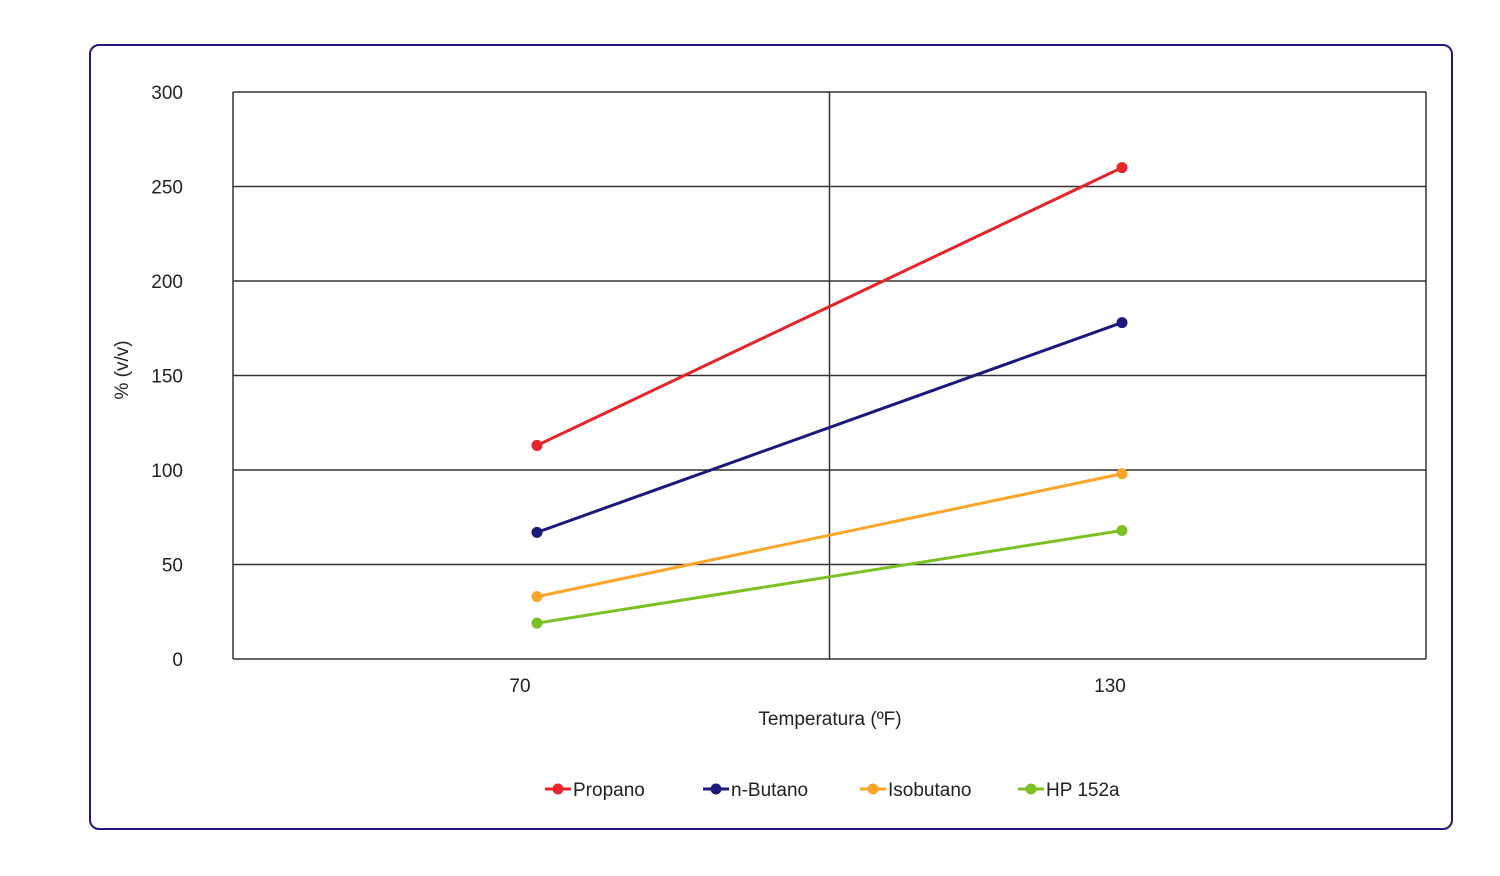  Describe the element at coordinates (769, 790) in the screenshot. I see `legend-label: n-Butano` at that location.